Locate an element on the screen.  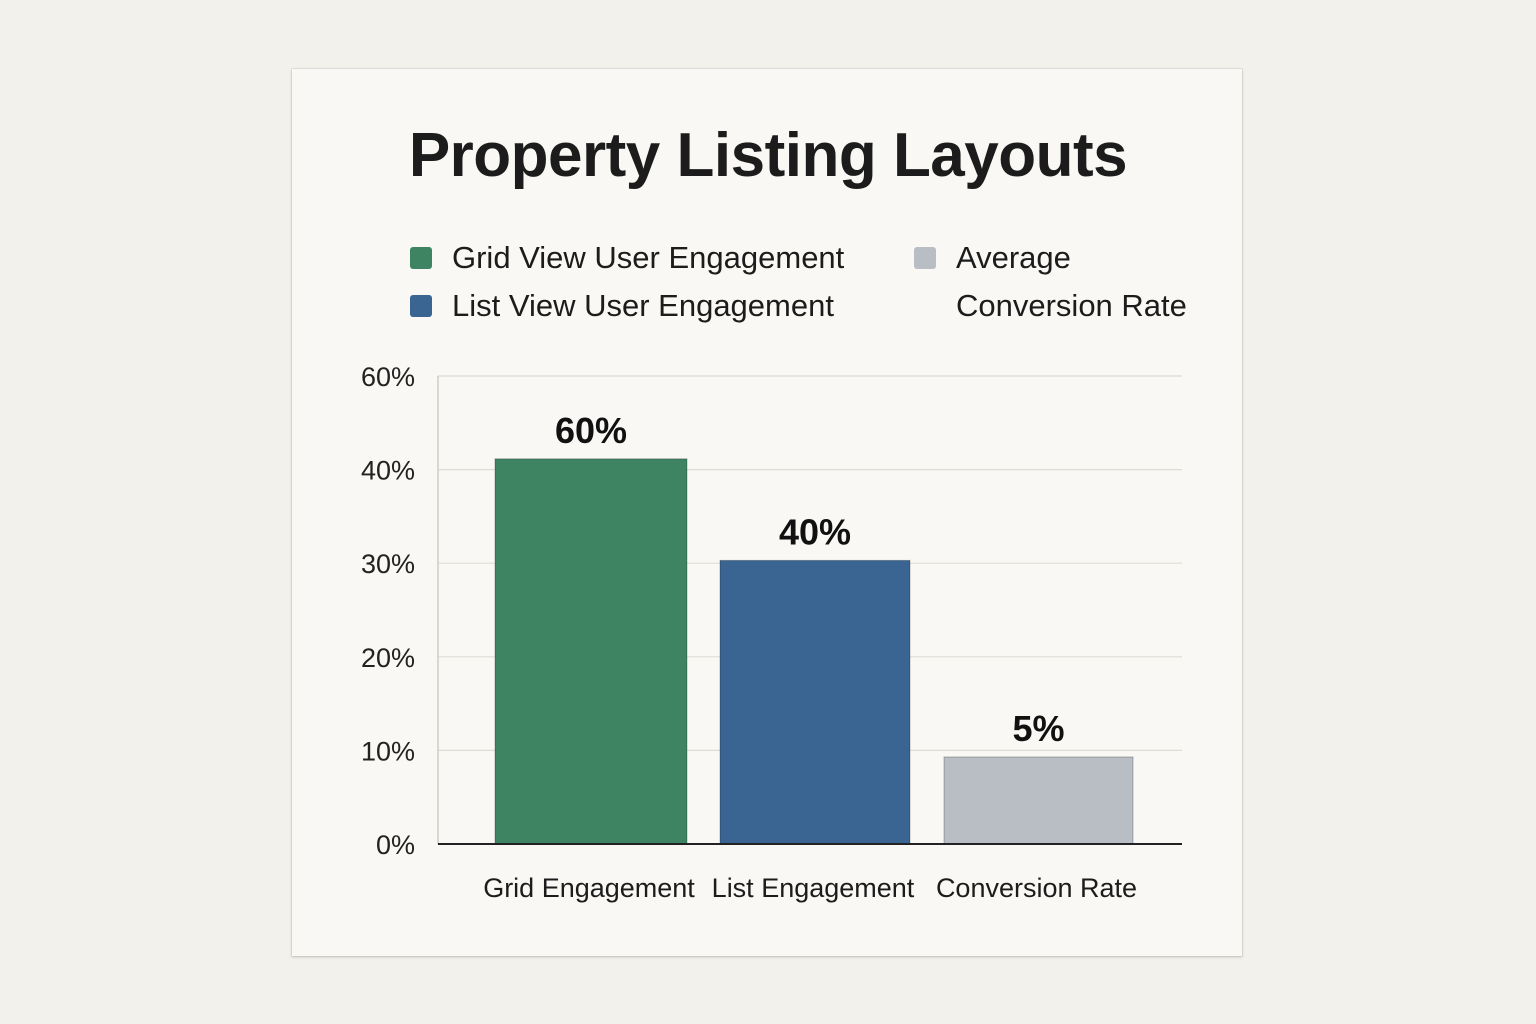
x-category-label: List Engagement is located at coordinates (813, 888).